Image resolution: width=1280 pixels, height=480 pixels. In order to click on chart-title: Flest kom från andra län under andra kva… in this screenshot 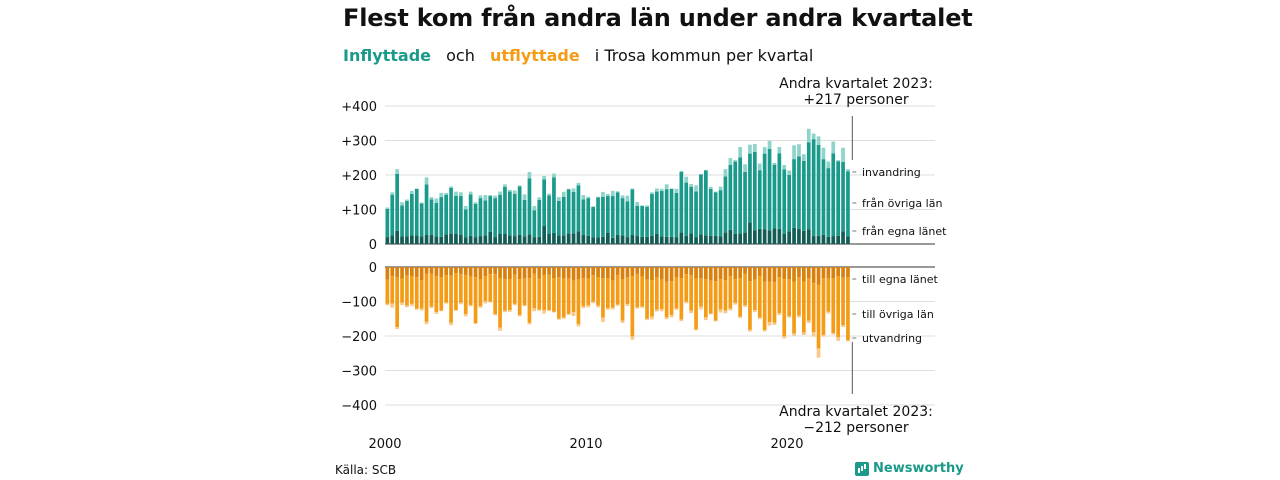, I will do `click(658, 18)`.